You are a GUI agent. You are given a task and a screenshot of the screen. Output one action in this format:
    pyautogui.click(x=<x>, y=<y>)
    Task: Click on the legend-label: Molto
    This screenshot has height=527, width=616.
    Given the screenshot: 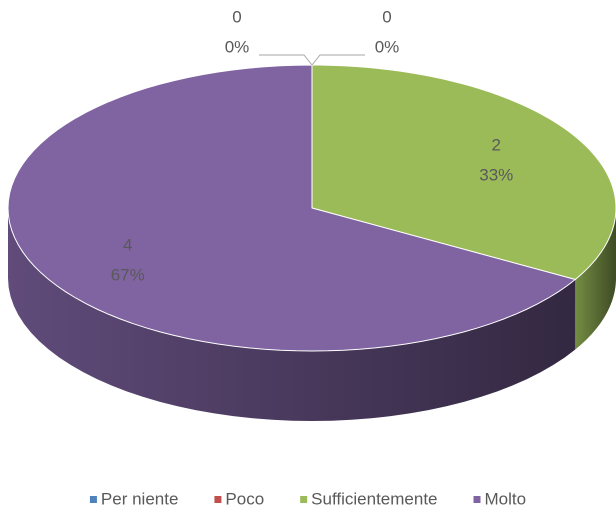 What is the action you would take?
    pyautogui.click(x=506, y=498)
    